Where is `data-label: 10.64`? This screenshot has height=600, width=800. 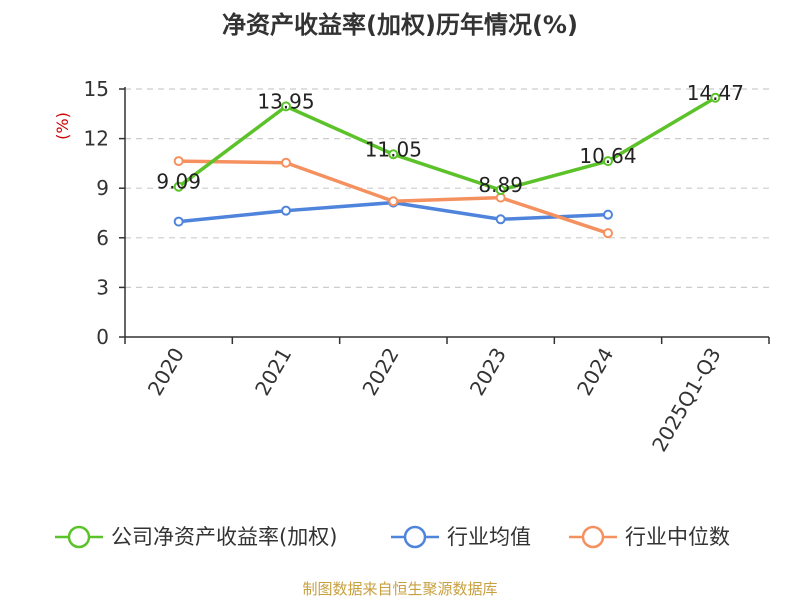 data-label: 10.64 is located at coordinates (607, 156).